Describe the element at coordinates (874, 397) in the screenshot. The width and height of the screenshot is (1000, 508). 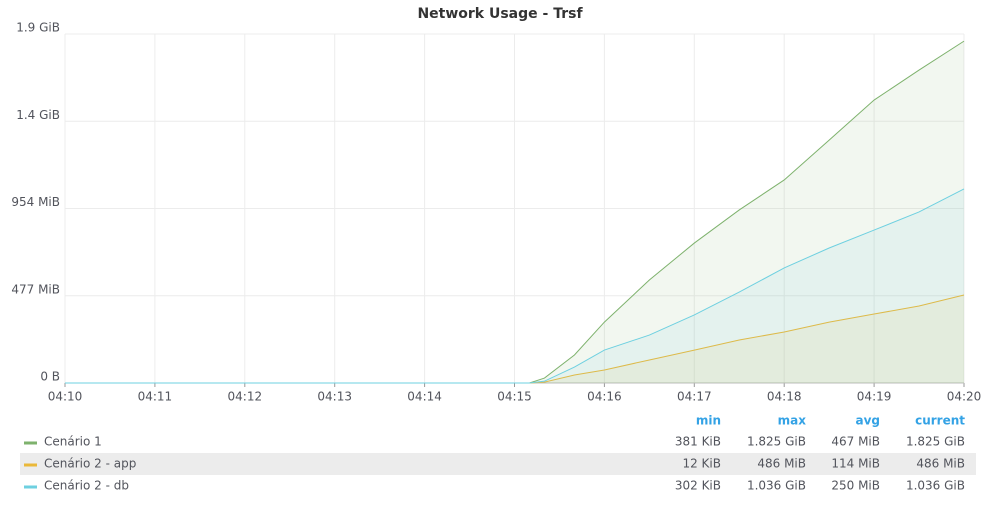
I see `x-tick-label: 04:19` at that location.